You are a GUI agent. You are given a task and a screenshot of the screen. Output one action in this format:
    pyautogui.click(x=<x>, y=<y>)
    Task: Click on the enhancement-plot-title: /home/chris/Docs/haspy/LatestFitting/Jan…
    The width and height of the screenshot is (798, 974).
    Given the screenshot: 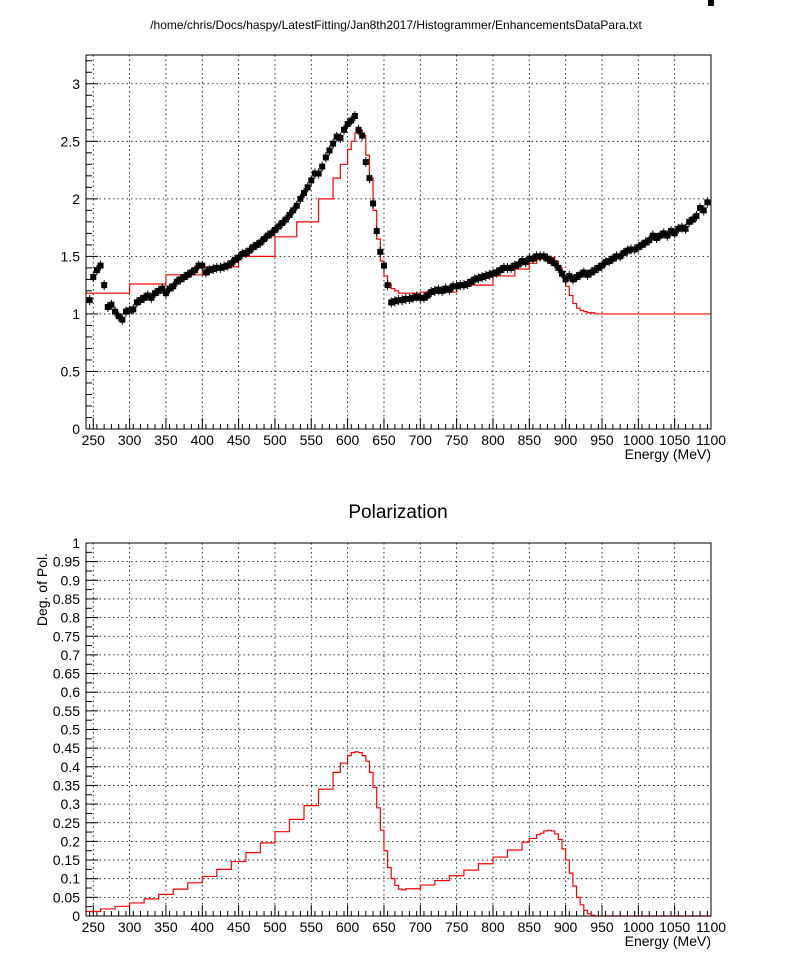 What is the action you would take?
    pyautogui.click(x=396, y=25)
    